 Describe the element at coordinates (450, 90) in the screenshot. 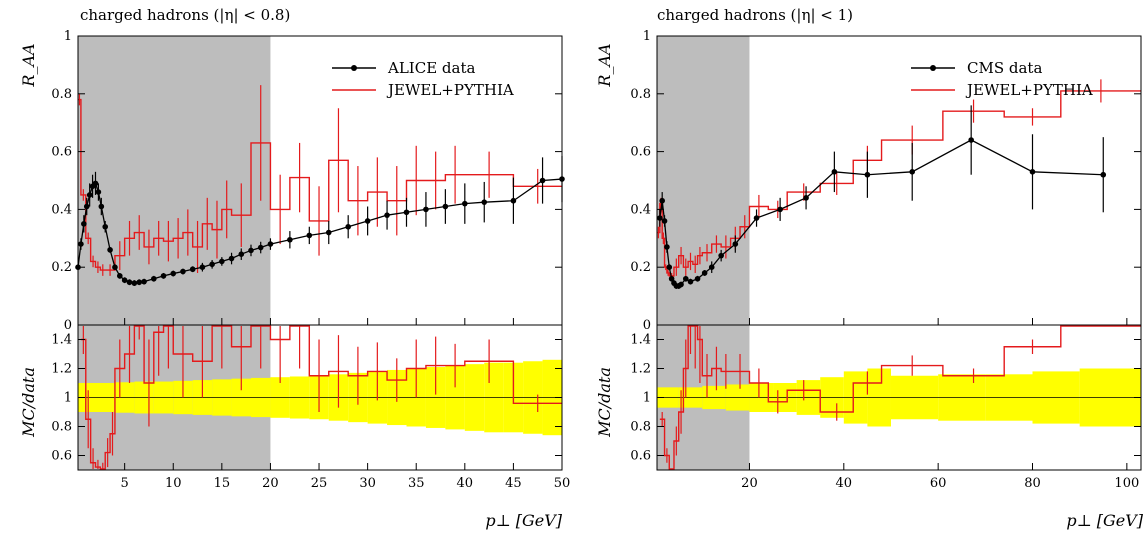

I see `left-legend-mc-label: JEWEL+PYTHIA` at that location.